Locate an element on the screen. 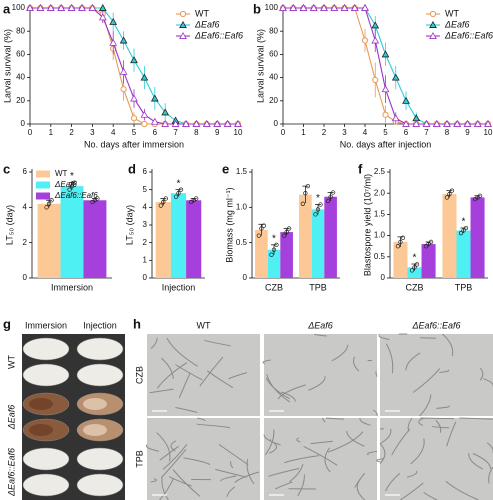 Image resolution: width=493 pixels, height=500 pixels. legend-marker is located at coordinates (183, 24).